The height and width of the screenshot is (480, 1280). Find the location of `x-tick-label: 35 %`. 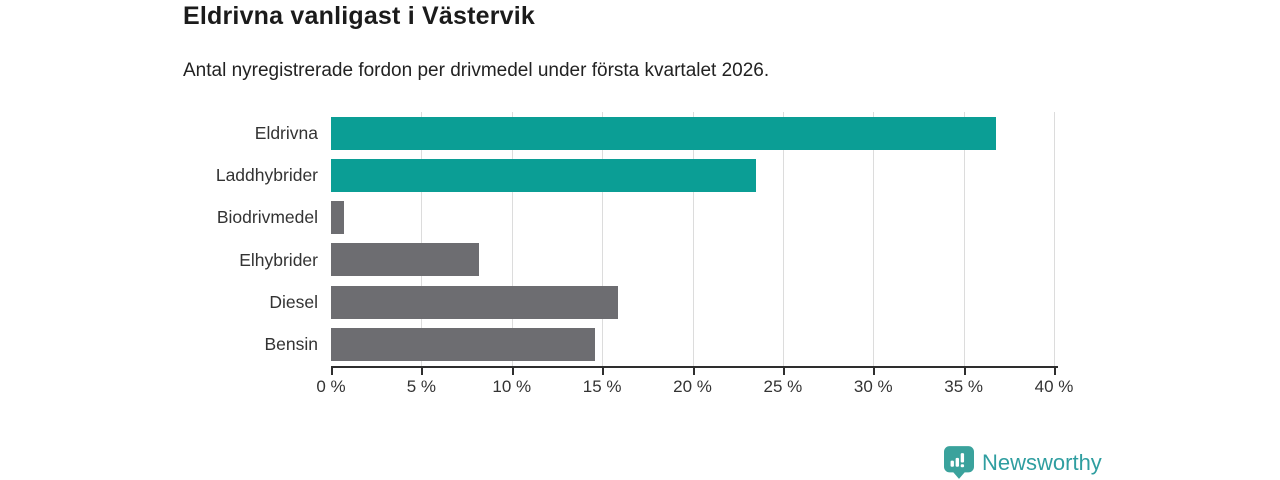

x-tick-label: 35 % is located at coordinates (963, 386).